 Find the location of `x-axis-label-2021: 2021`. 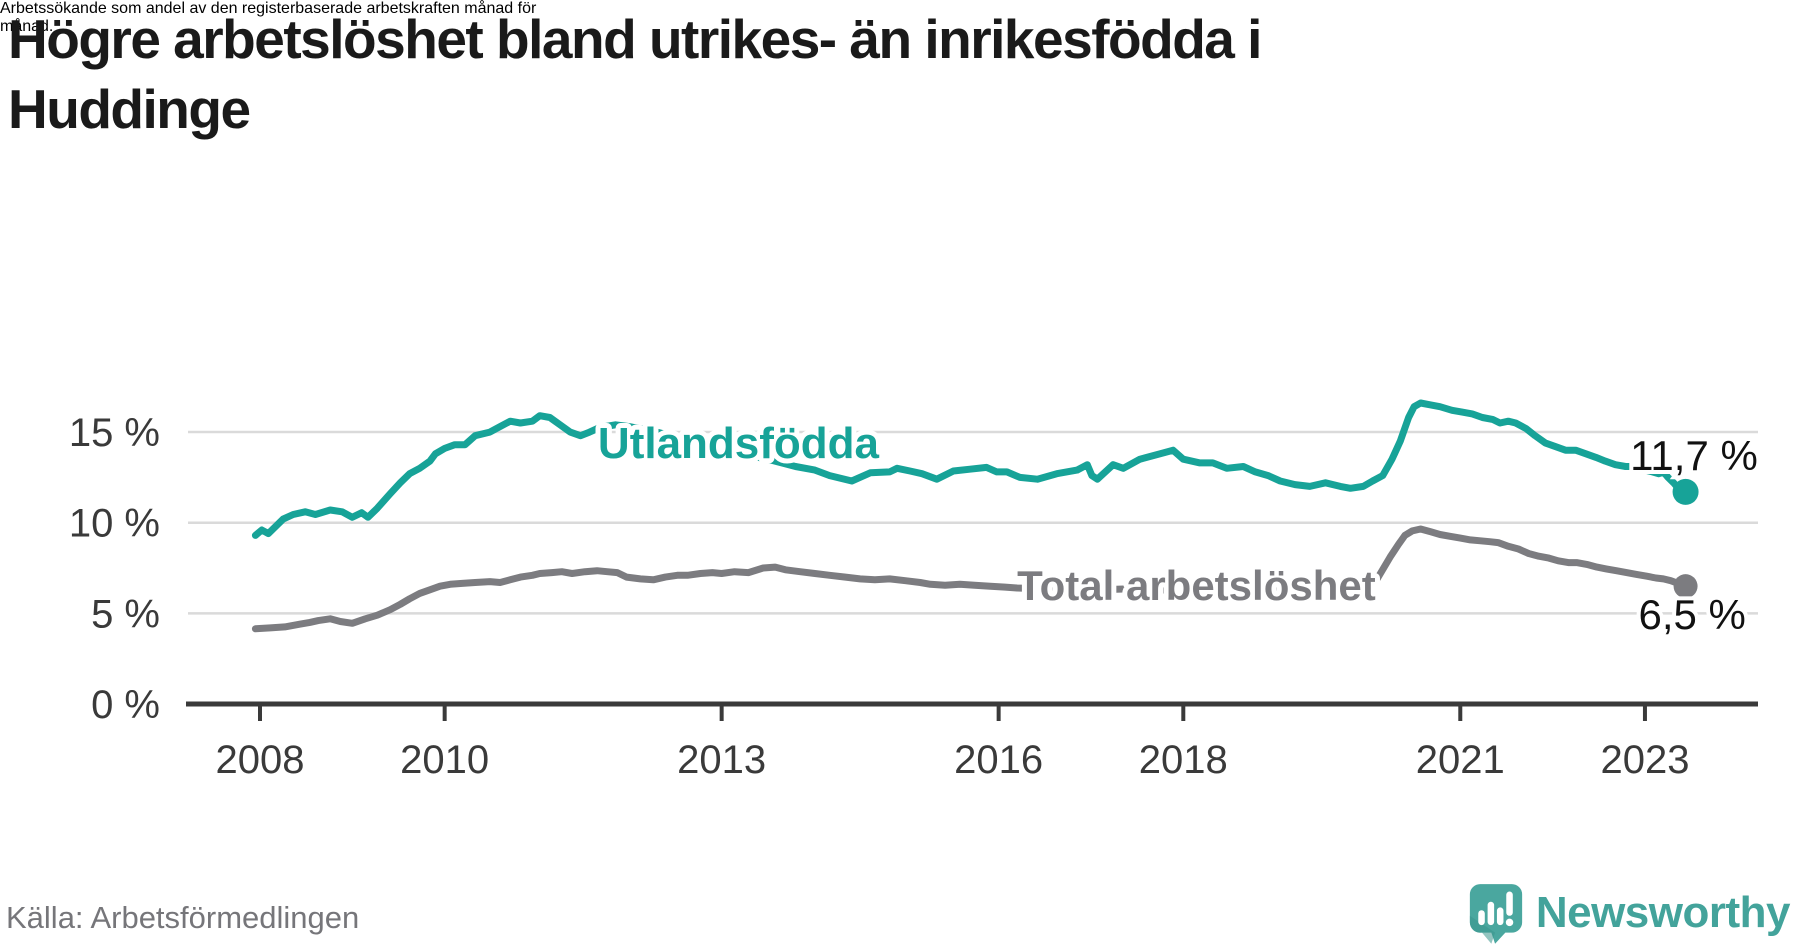

x-axis-label-2021: 2021 is located at coordinates (1460, 760).